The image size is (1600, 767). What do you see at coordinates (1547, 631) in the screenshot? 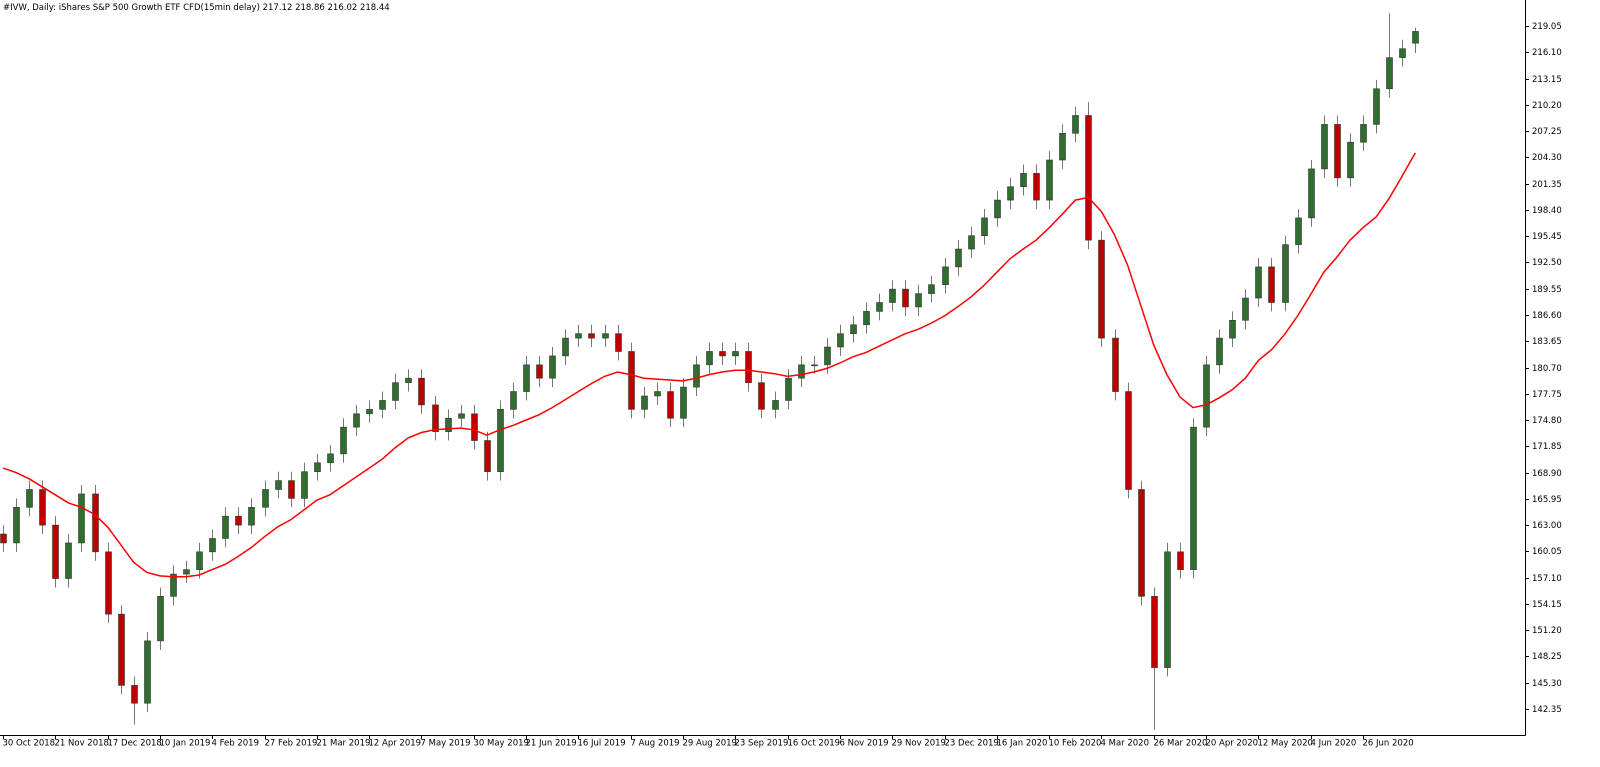
I see `y-tick-label: 151.20` at bounding box center [1547, 631].